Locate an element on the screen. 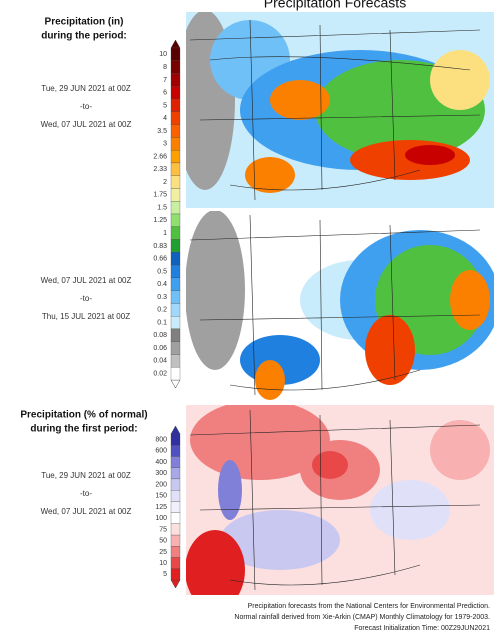 The height and width of the screenshot is (640, 500). colorbar-label: 50 is located at coordinates (163, 541).